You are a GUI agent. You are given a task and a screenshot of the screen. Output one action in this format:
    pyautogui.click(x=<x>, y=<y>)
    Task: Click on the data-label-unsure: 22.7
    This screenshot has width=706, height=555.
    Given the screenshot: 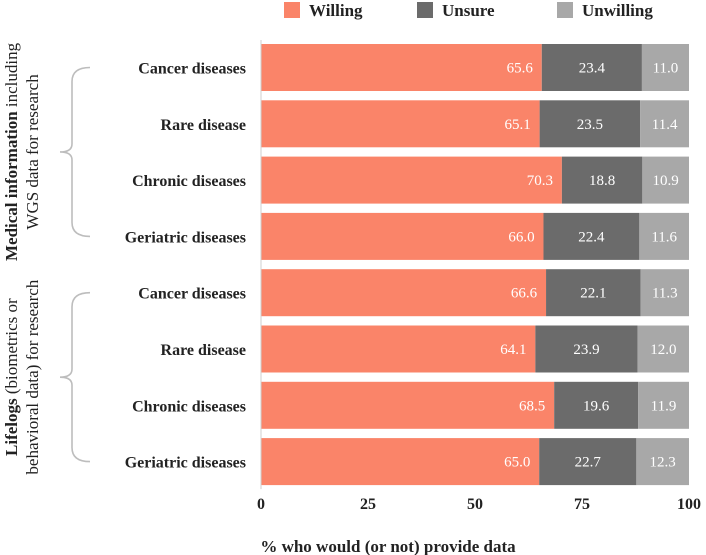 What is the action you would take?
    pyautogui.click(x=588, y=463)
    